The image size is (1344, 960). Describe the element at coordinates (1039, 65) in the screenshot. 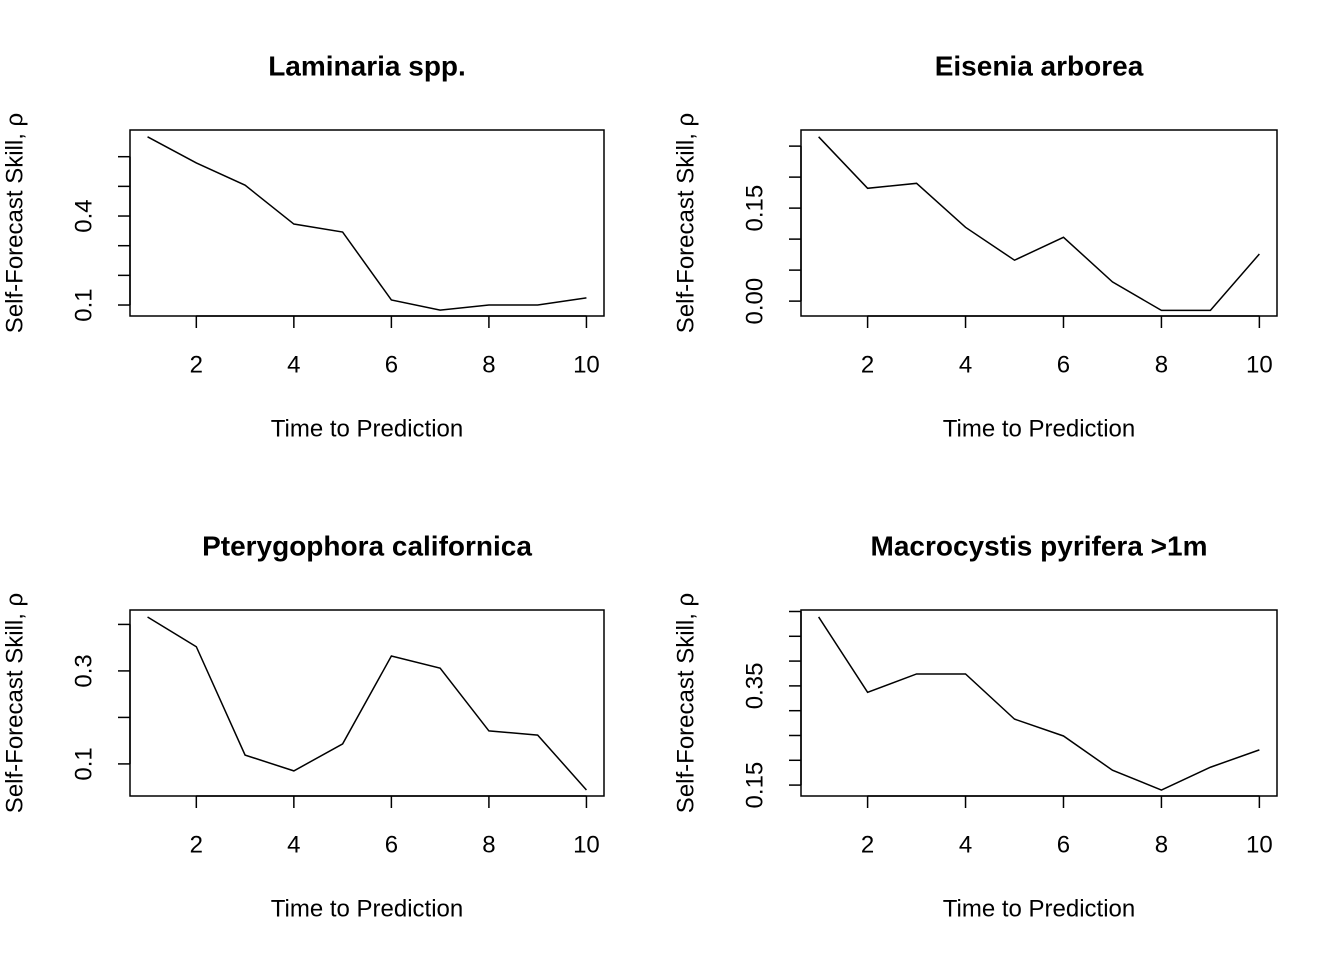

I see `panel-title: Eisenia arborea` at that location.